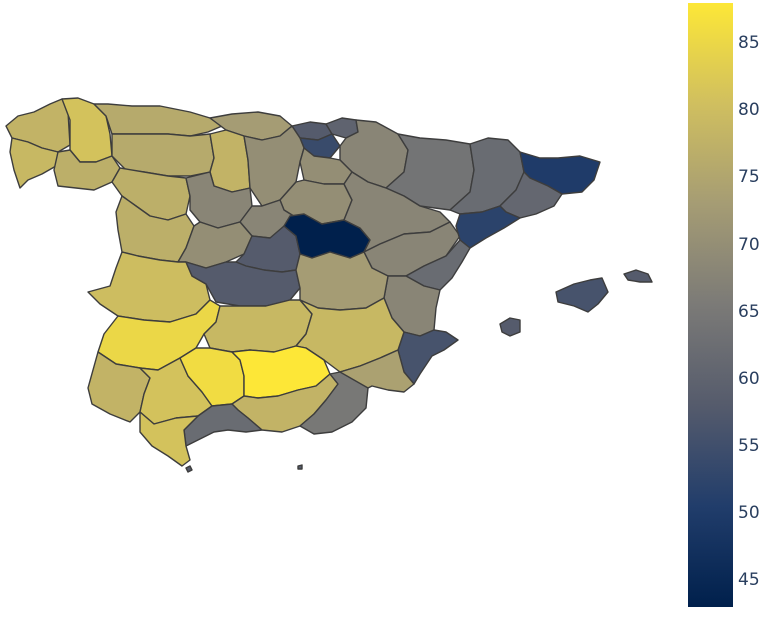 The width and height of the screenshot is (782, 618). What do you see at coordinates (749, 43) in the screenshot?
I see `colorbar-tick-label: 85` at bounding box center [749, 43].